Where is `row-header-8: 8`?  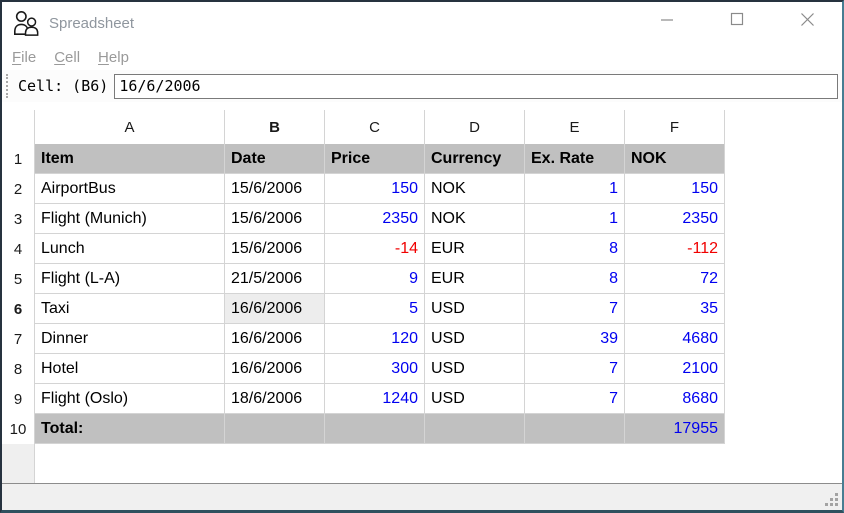
row-header-8: 8 is located at coordinates (18, 369).